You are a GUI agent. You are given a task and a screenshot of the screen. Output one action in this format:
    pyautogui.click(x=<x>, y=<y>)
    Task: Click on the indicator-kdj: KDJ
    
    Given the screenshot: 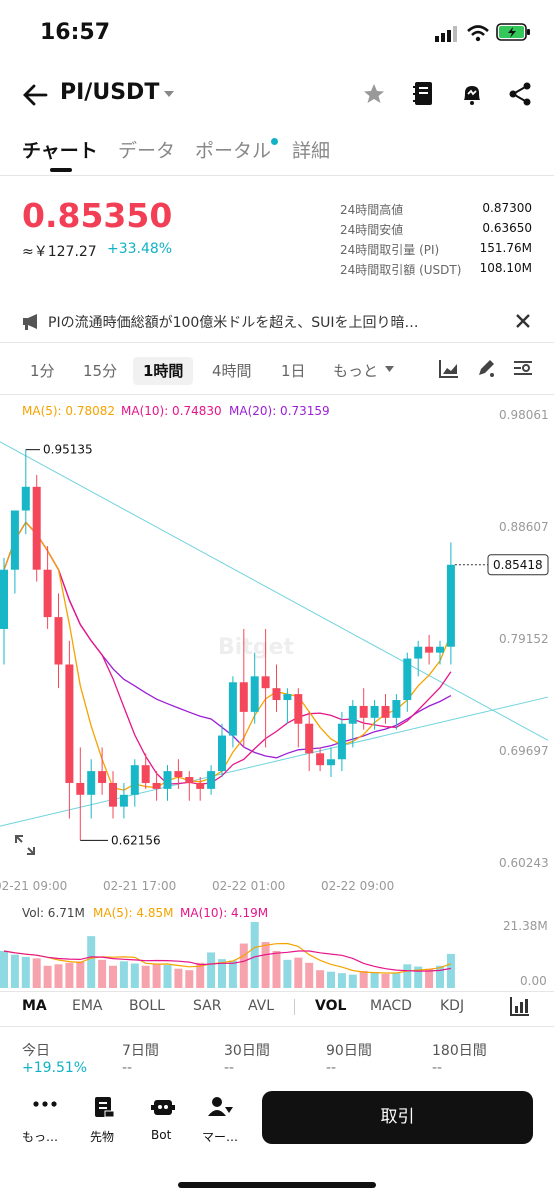 What is the action you would take?
    pyautogui.click(x=452, y=1006)
    